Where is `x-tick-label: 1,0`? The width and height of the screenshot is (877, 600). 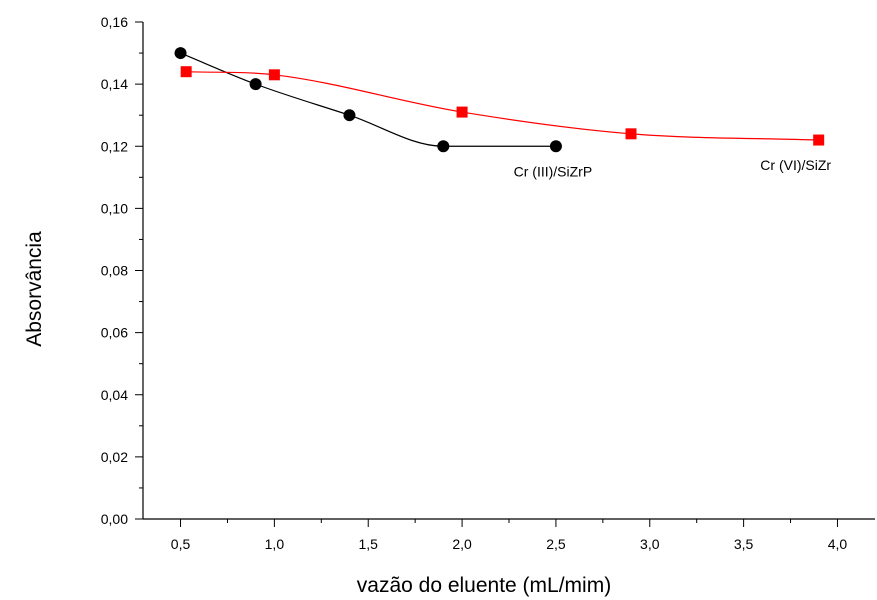
x-tick-label: 1,0 is located at coordinates (275, 544).